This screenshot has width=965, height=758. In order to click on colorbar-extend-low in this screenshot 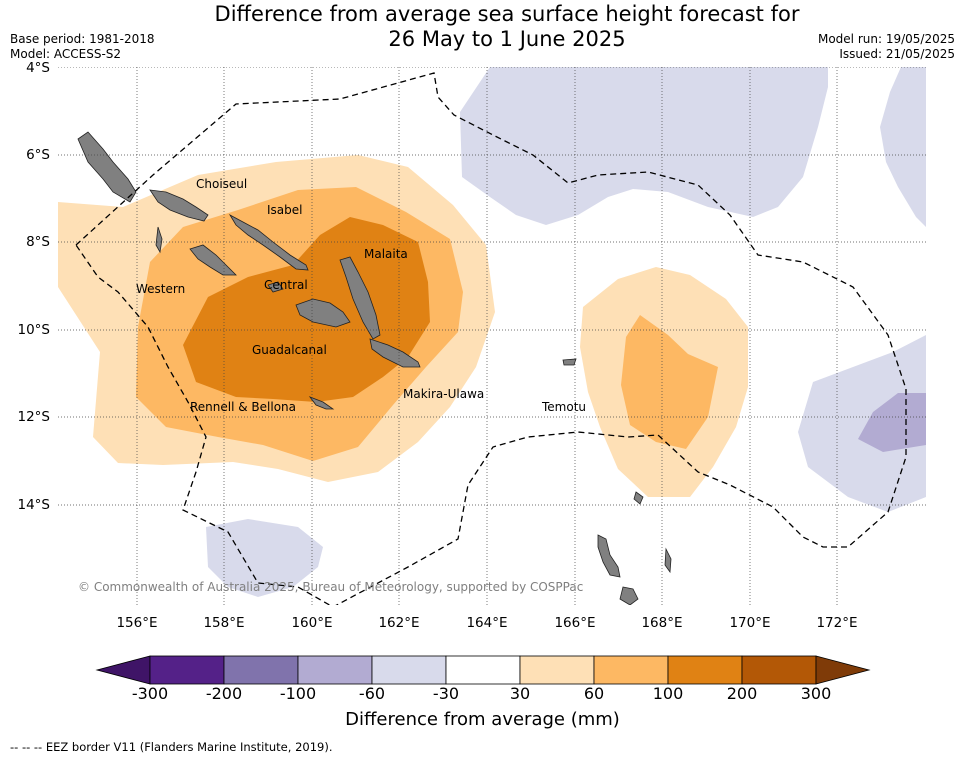, I will do `click(123, 670)`.